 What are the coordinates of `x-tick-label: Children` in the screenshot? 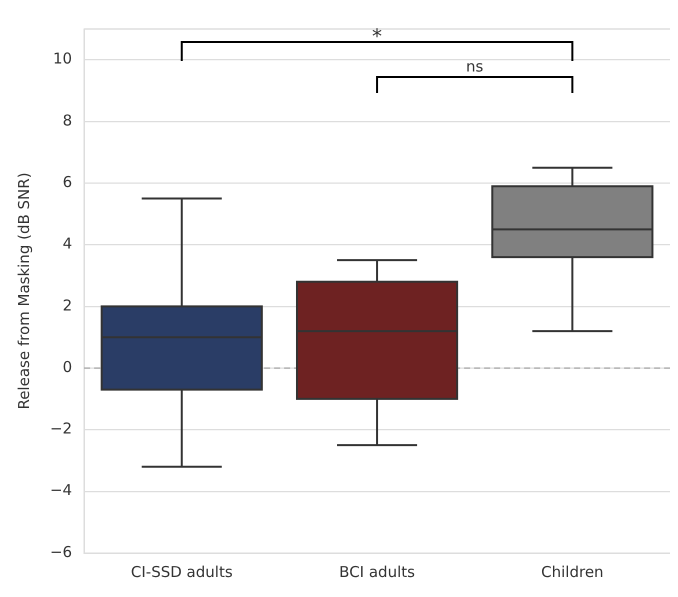 It's located at (572, 571).